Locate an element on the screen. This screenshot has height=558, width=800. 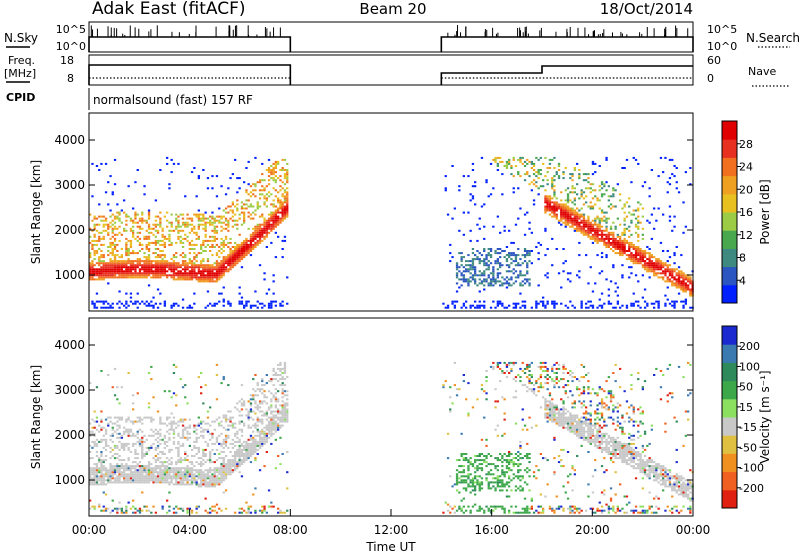
freq-panel-frame is located at coordinates (391, 70).